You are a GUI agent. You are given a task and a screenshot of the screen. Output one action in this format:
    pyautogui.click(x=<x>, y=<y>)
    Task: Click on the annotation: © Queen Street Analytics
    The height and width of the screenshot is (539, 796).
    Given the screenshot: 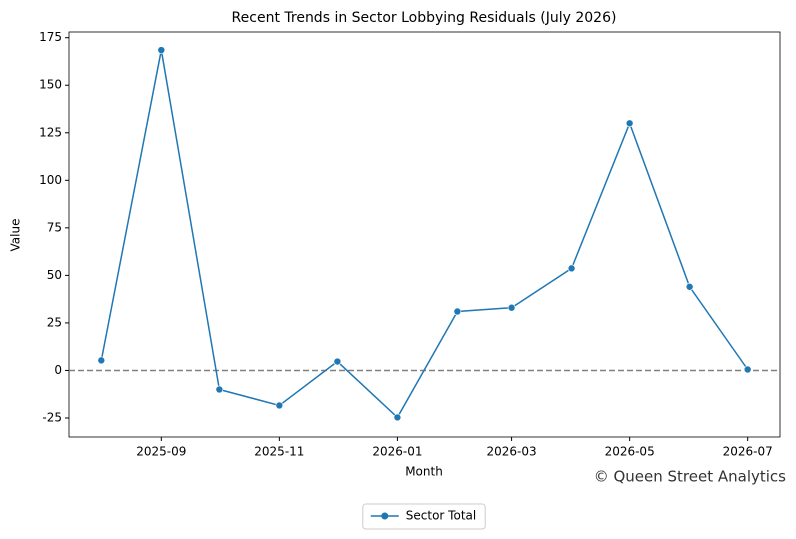 What is the action you would take?
    pyautogui.click(x=690, y=477)
    